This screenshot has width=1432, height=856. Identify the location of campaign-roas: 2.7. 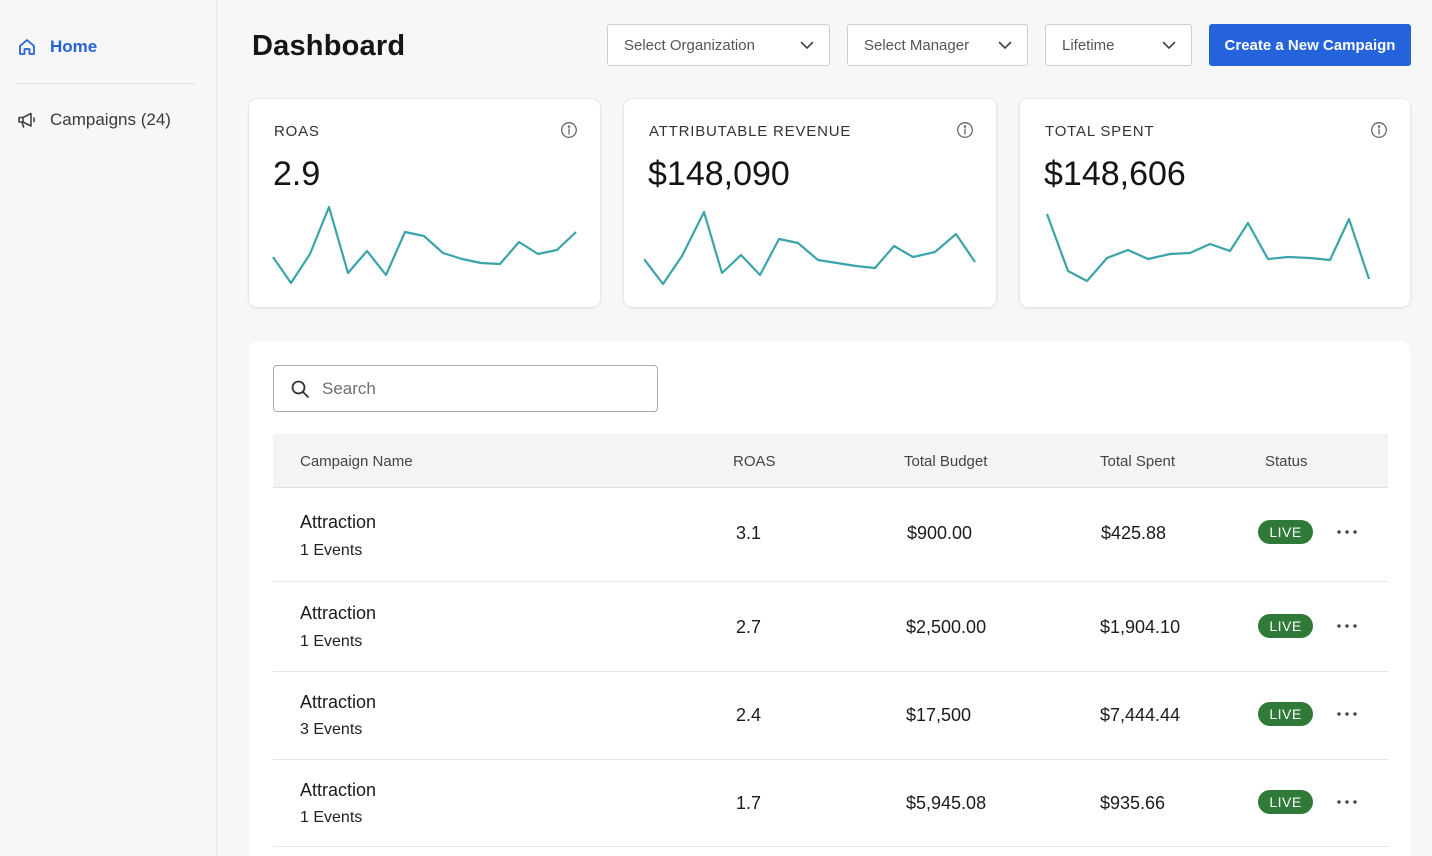
(749, 627).